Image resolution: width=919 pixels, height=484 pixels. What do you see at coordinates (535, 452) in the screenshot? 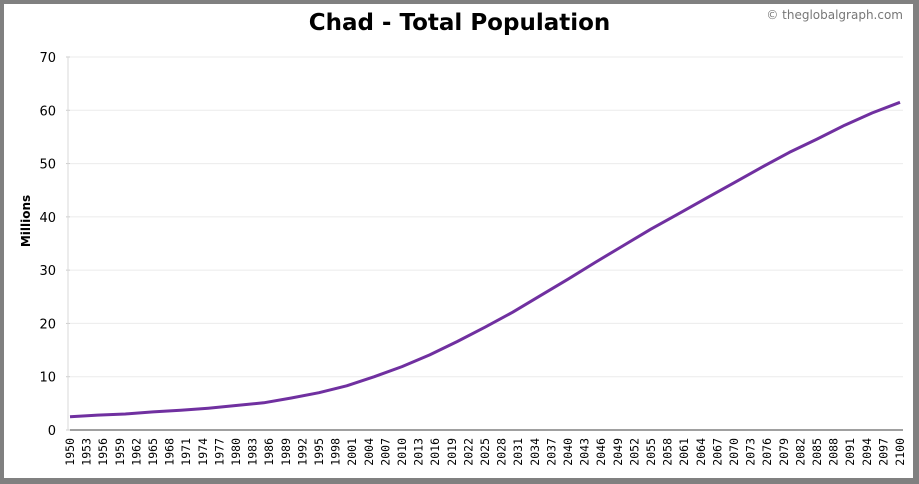
I see `x-tick-label: 2034` at bounding box center [535, 452].